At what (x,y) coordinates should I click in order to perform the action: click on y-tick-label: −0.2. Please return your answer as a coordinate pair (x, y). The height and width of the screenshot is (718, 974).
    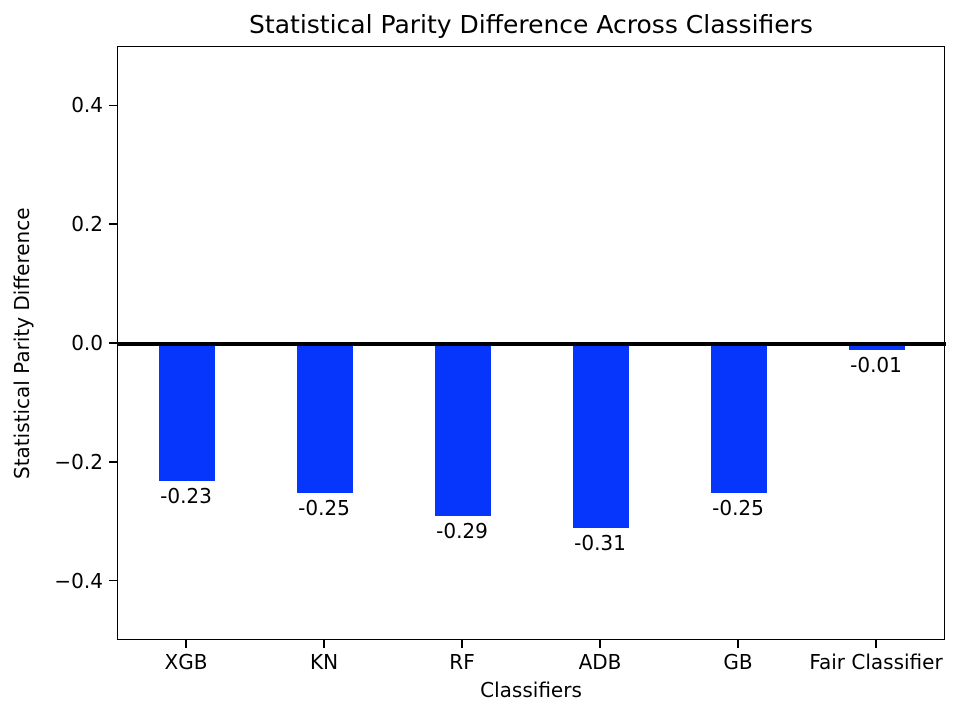
    Looking at the image, I should click on (78, 461).